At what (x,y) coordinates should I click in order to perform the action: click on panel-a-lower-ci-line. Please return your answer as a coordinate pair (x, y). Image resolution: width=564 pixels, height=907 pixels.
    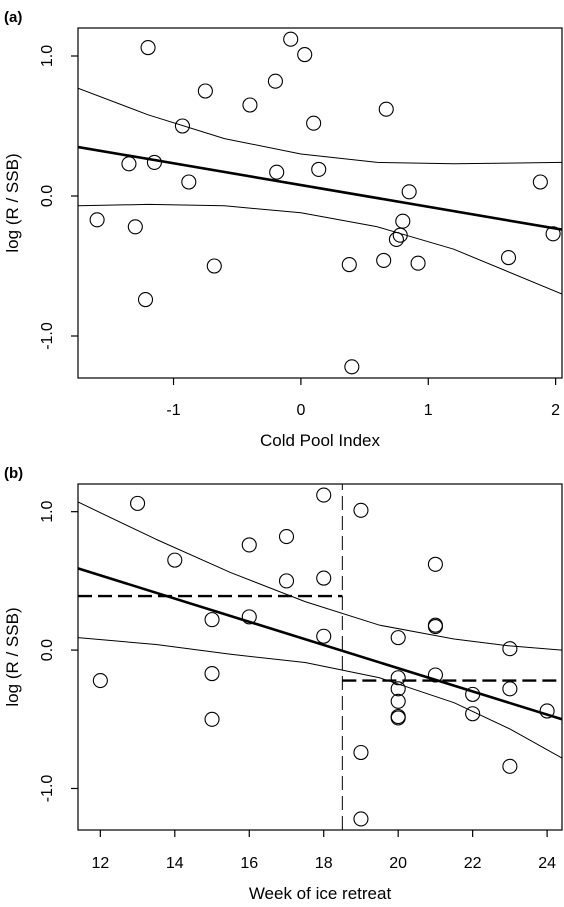
    Looking at the image, I should click on (320, 249).